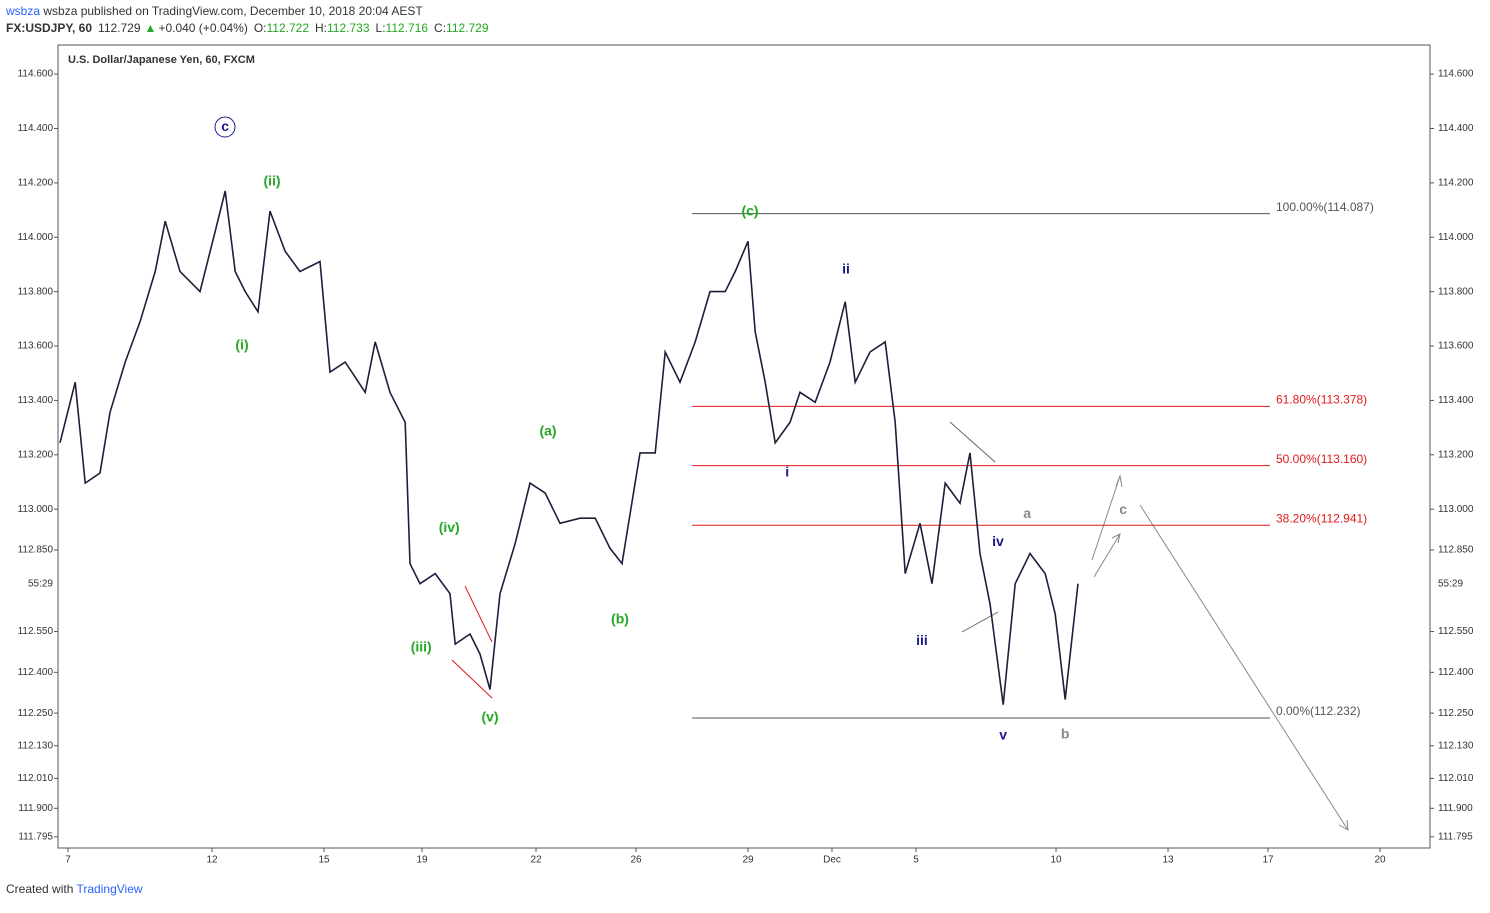  Describe the element at coordinates (110, 889) in the screenshot. I see `brand: TradingView` at that location.